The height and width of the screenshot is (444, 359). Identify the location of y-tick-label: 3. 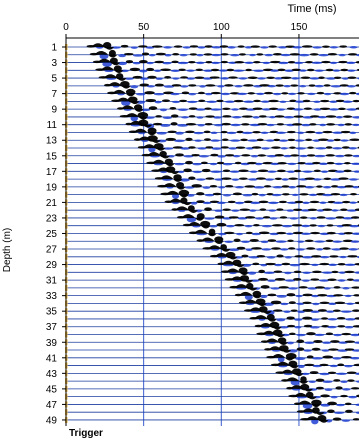
(54, 63).